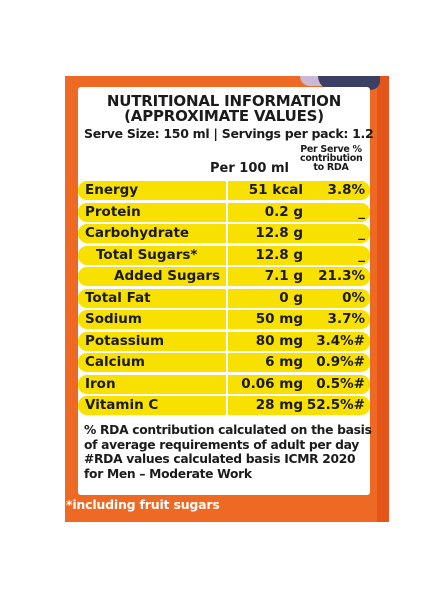 This screenshot has height=590, width=442. What do you see at coordinates (341, 276) in the screenshot?
I see `nutrient-rda: 21.3%` at bounding box center [341, 276].